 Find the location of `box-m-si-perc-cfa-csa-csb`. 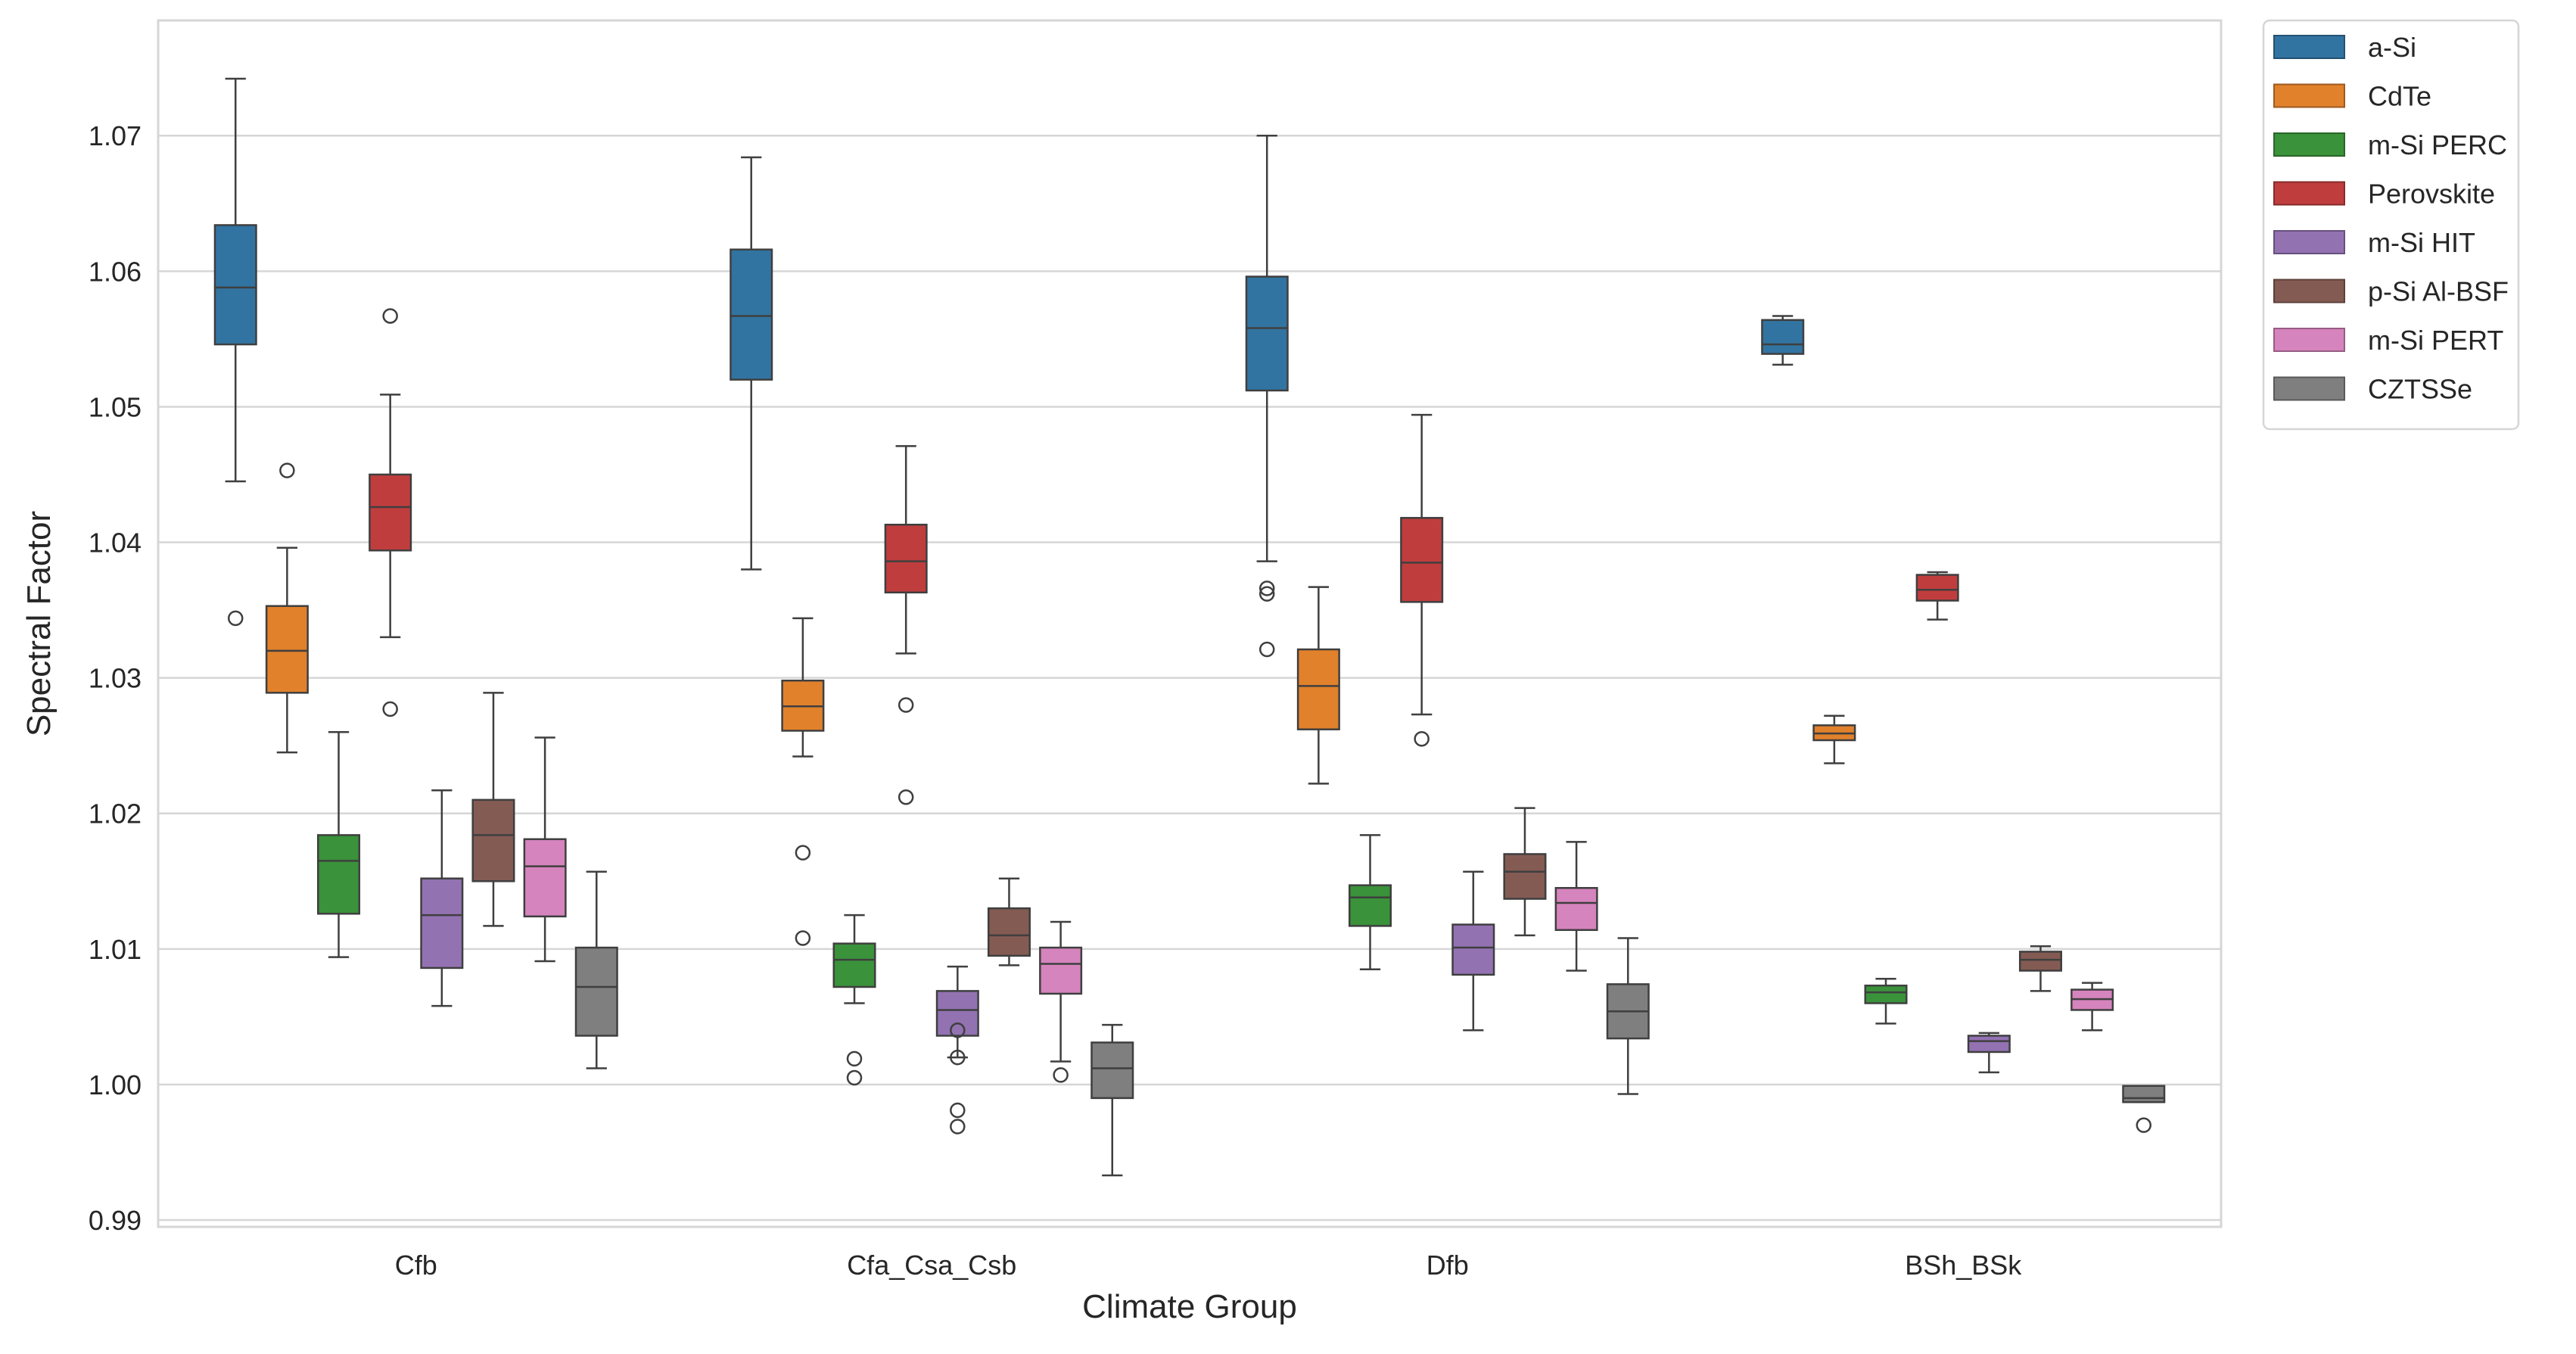

box-m-si-perc-cfa-csa-csb is located at coordinates (854, 1000).